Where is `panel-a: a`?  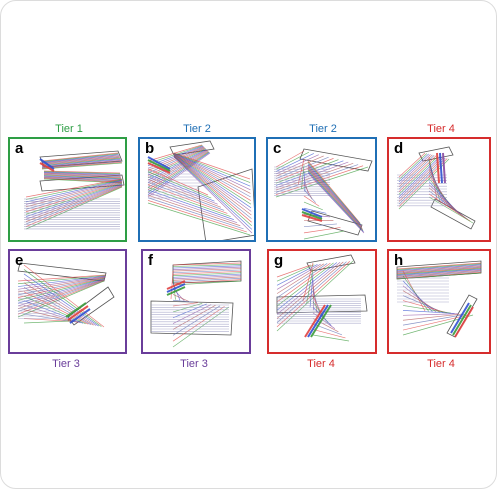 panel-a: a is located at coordinates (67, 189).